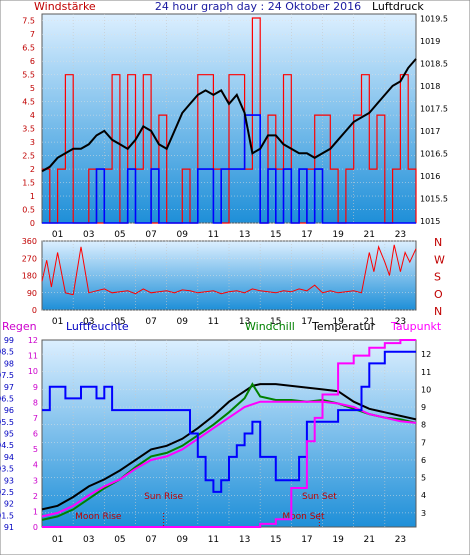 The width and height of the screenshot is (470, 559). I want to click on humidity-tick-label: 98.5, so click(7, 352).